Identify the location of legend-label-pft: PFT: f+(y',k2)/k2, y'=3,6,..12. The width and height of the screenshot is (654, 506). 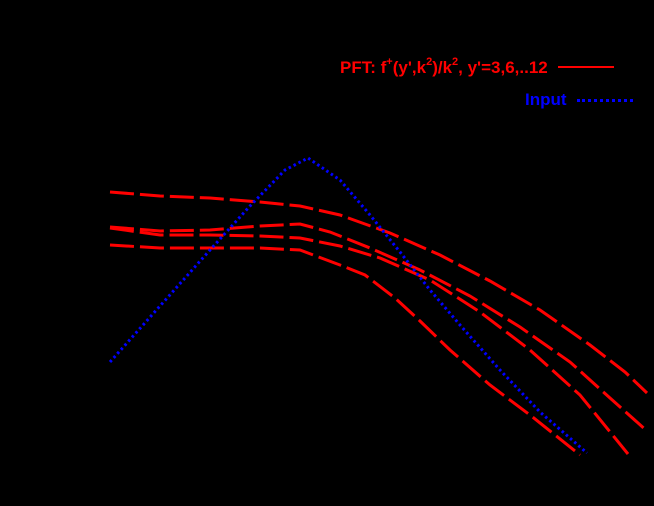
(444, 66).